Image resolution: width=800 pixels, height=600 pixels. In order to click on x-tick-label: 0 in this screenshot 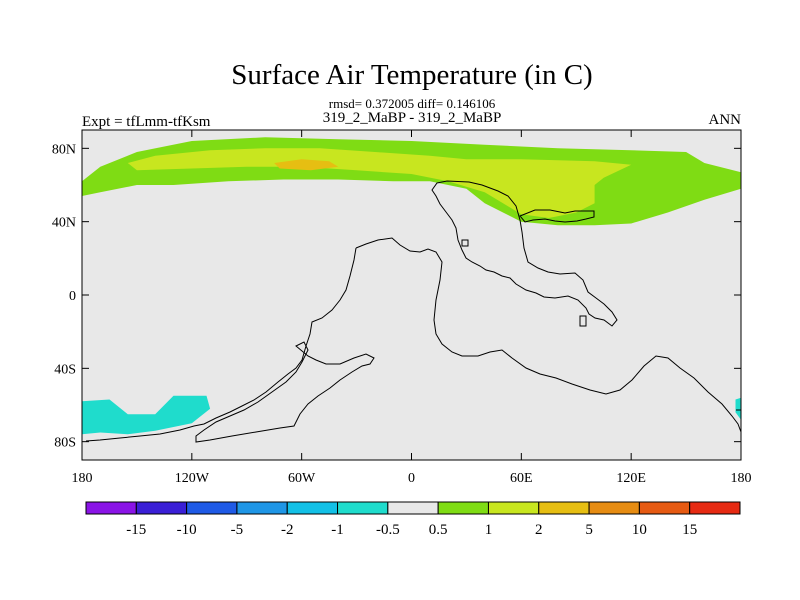, I will do `click(411, 478)`.